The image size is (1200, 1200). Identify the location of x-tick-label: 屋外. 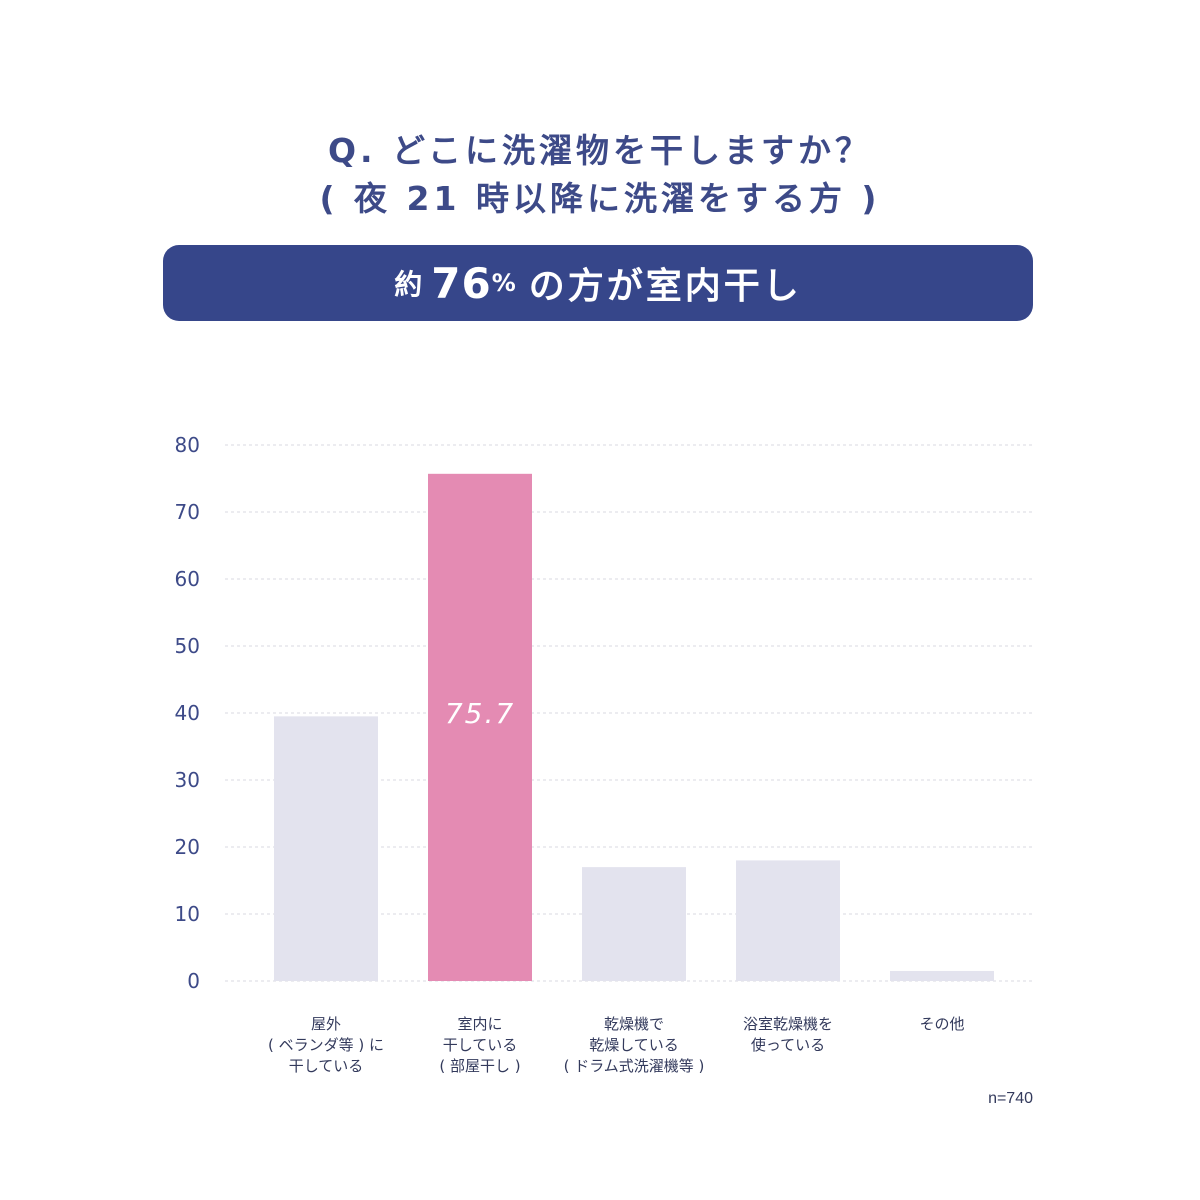
(326, 1024).